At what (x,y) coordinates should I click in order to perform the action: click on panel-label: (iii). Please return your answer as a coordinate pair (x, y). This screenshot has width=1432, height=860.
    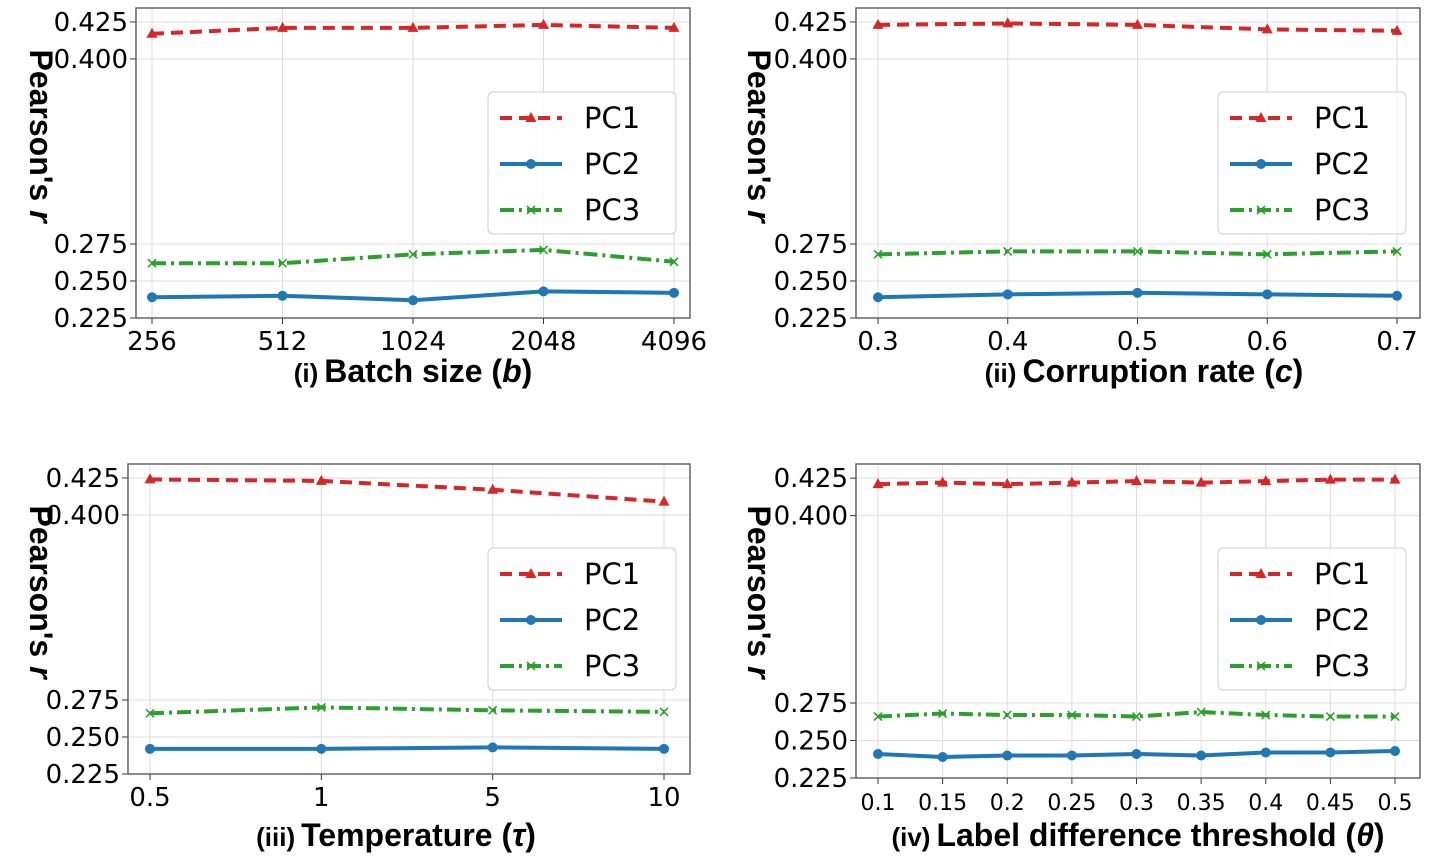
    Looking at the image, I should click on (275, 837).